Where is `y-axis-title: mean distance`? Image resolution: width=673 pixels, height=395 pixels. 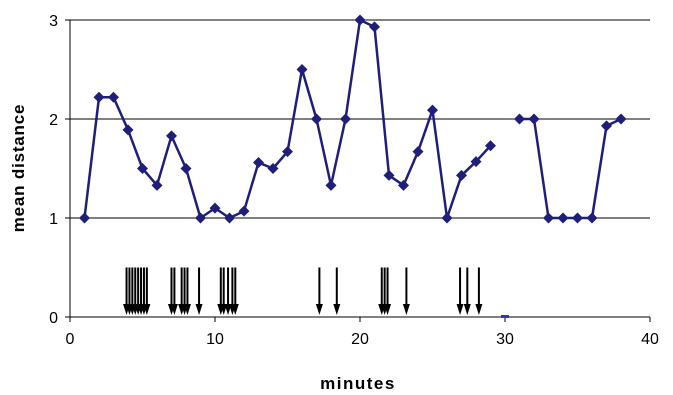
y-axis-title: mean distance is located at coordinates (18, 168).